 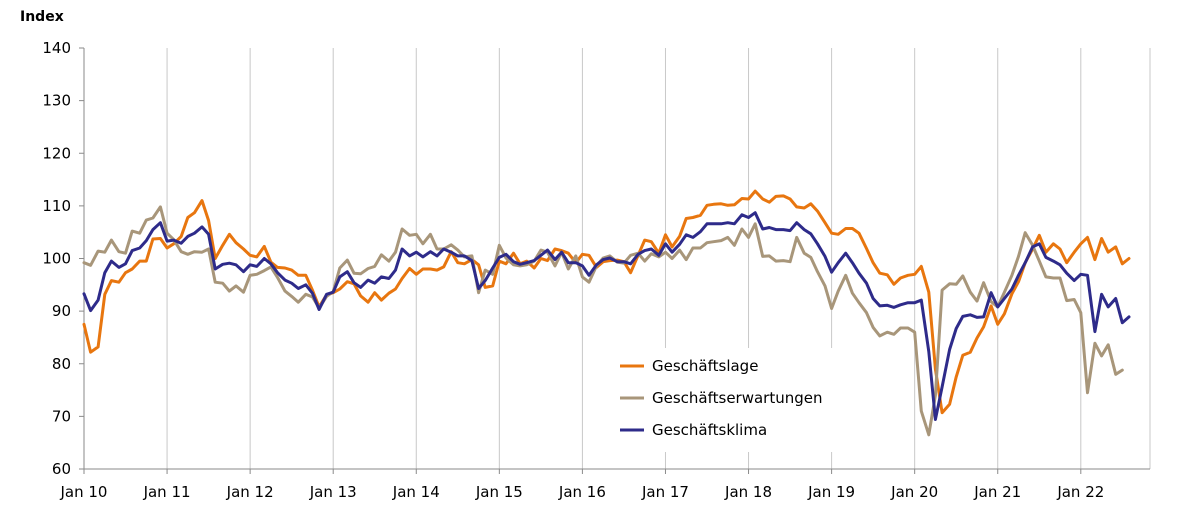 I want to click on y-tick-label: 100, so click(x=56, y=259).